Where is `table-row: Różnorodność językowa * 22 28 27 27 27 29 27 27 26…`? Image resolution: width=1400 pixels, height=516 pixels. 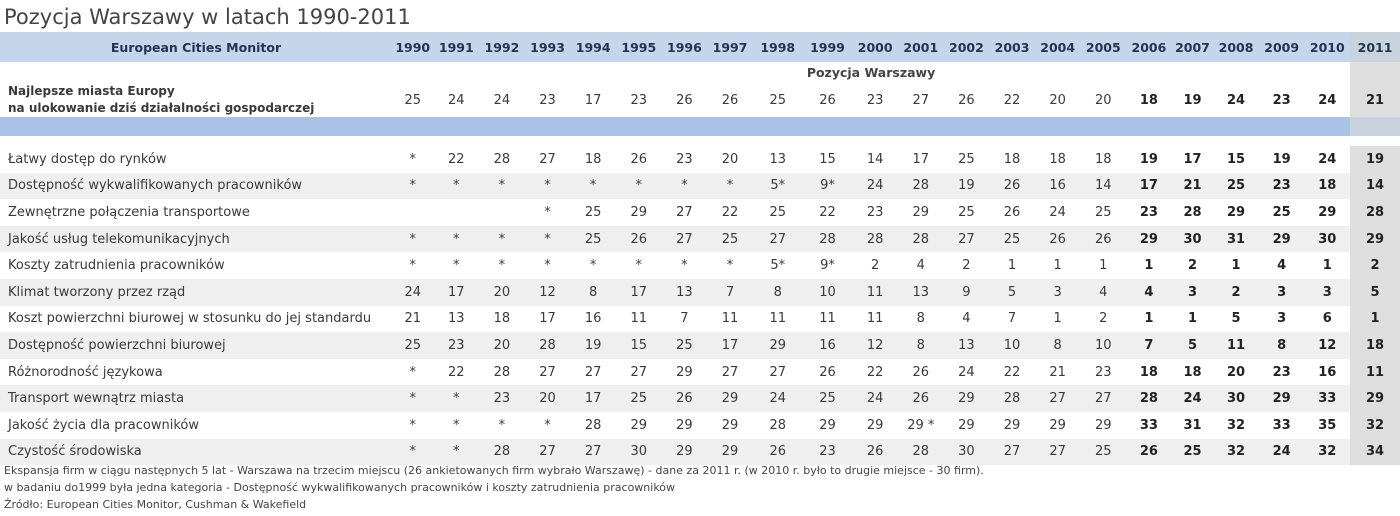 table-row: Różnorodność językowa * 22 28 27 27 27 29 27 27 26… is located at coordinates (700, 372).